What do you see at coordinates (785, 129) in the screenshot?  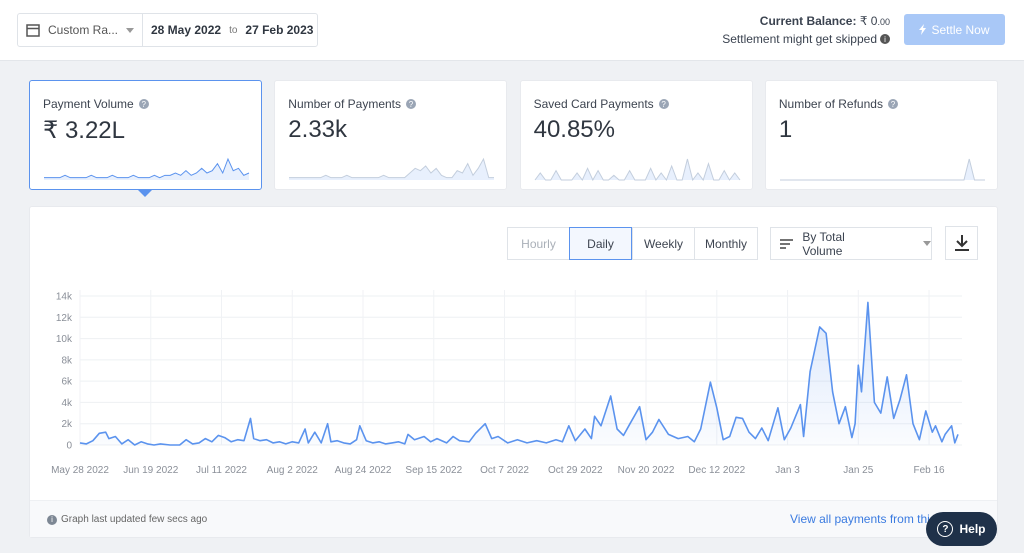 I see `card-value: 1` at bounding box center [785, 129].